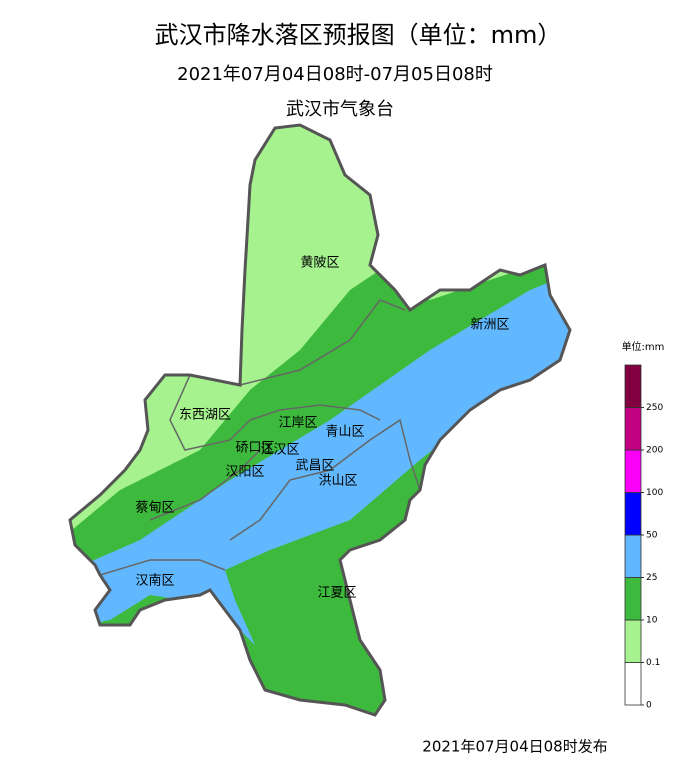  Describe the element at coordinates (154, 508) in the screenshot. I see `district-label: 蔡甸区` at that location.